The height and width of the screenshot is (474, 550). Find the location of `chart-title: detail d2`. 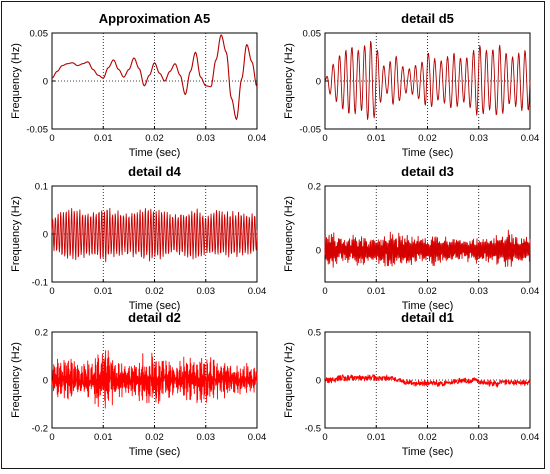

chart-title: detail d2 is located at coordinates (154, 317).